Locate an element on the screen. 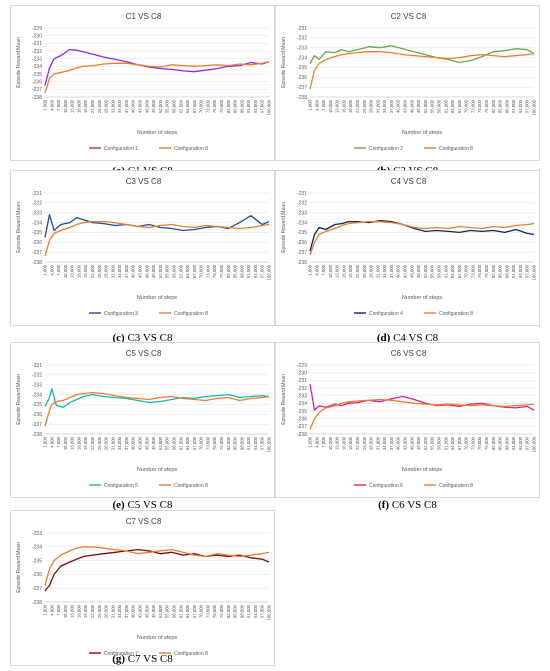 Image resolution: width=550 pixels, height=671 pixels. caption-letter: (c) is located at coordinates (118, 338).